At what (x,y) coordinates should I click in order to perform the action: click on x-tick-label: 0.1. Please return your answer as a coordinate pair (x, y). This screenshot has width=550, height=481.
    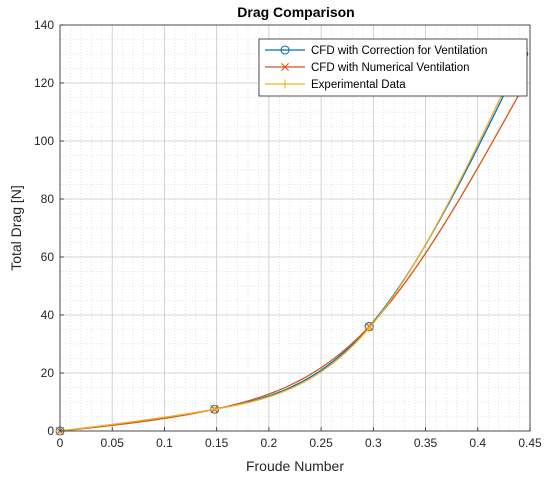
    Looking at the image, I should click on (164, 443).